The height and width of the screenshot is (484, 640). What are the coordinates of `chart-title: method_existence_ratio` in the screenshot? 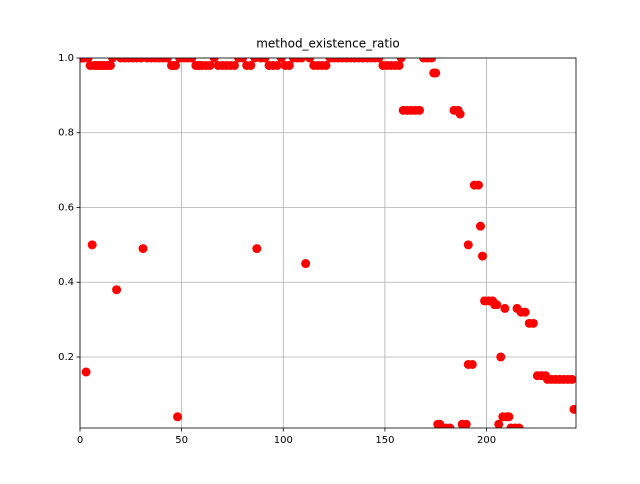 It's located at (328, 44).